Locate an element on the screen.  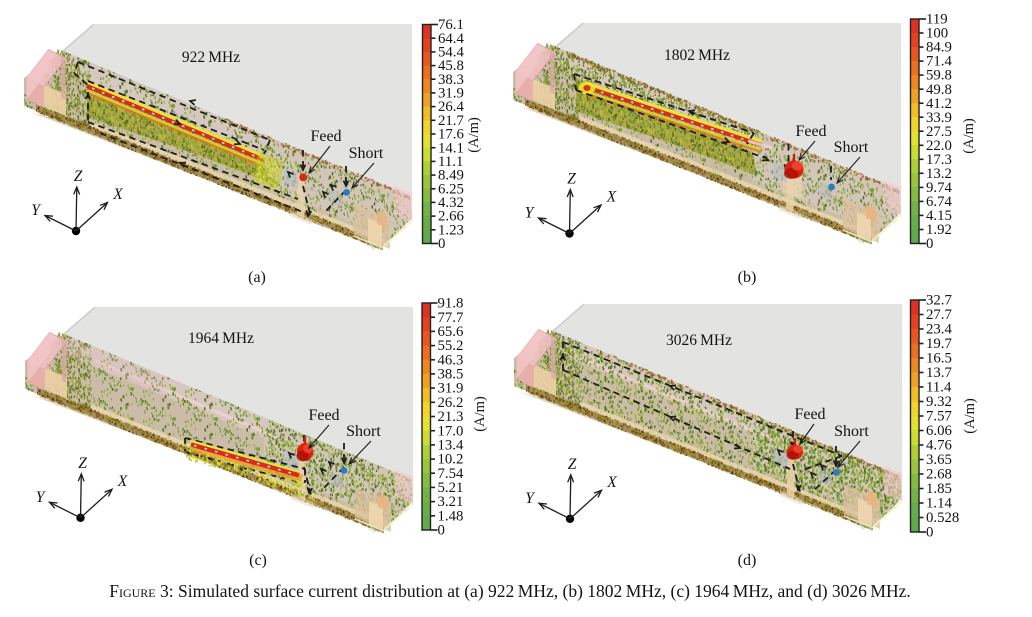
svg-text: 1.14 is located at coordinates (939, 504).